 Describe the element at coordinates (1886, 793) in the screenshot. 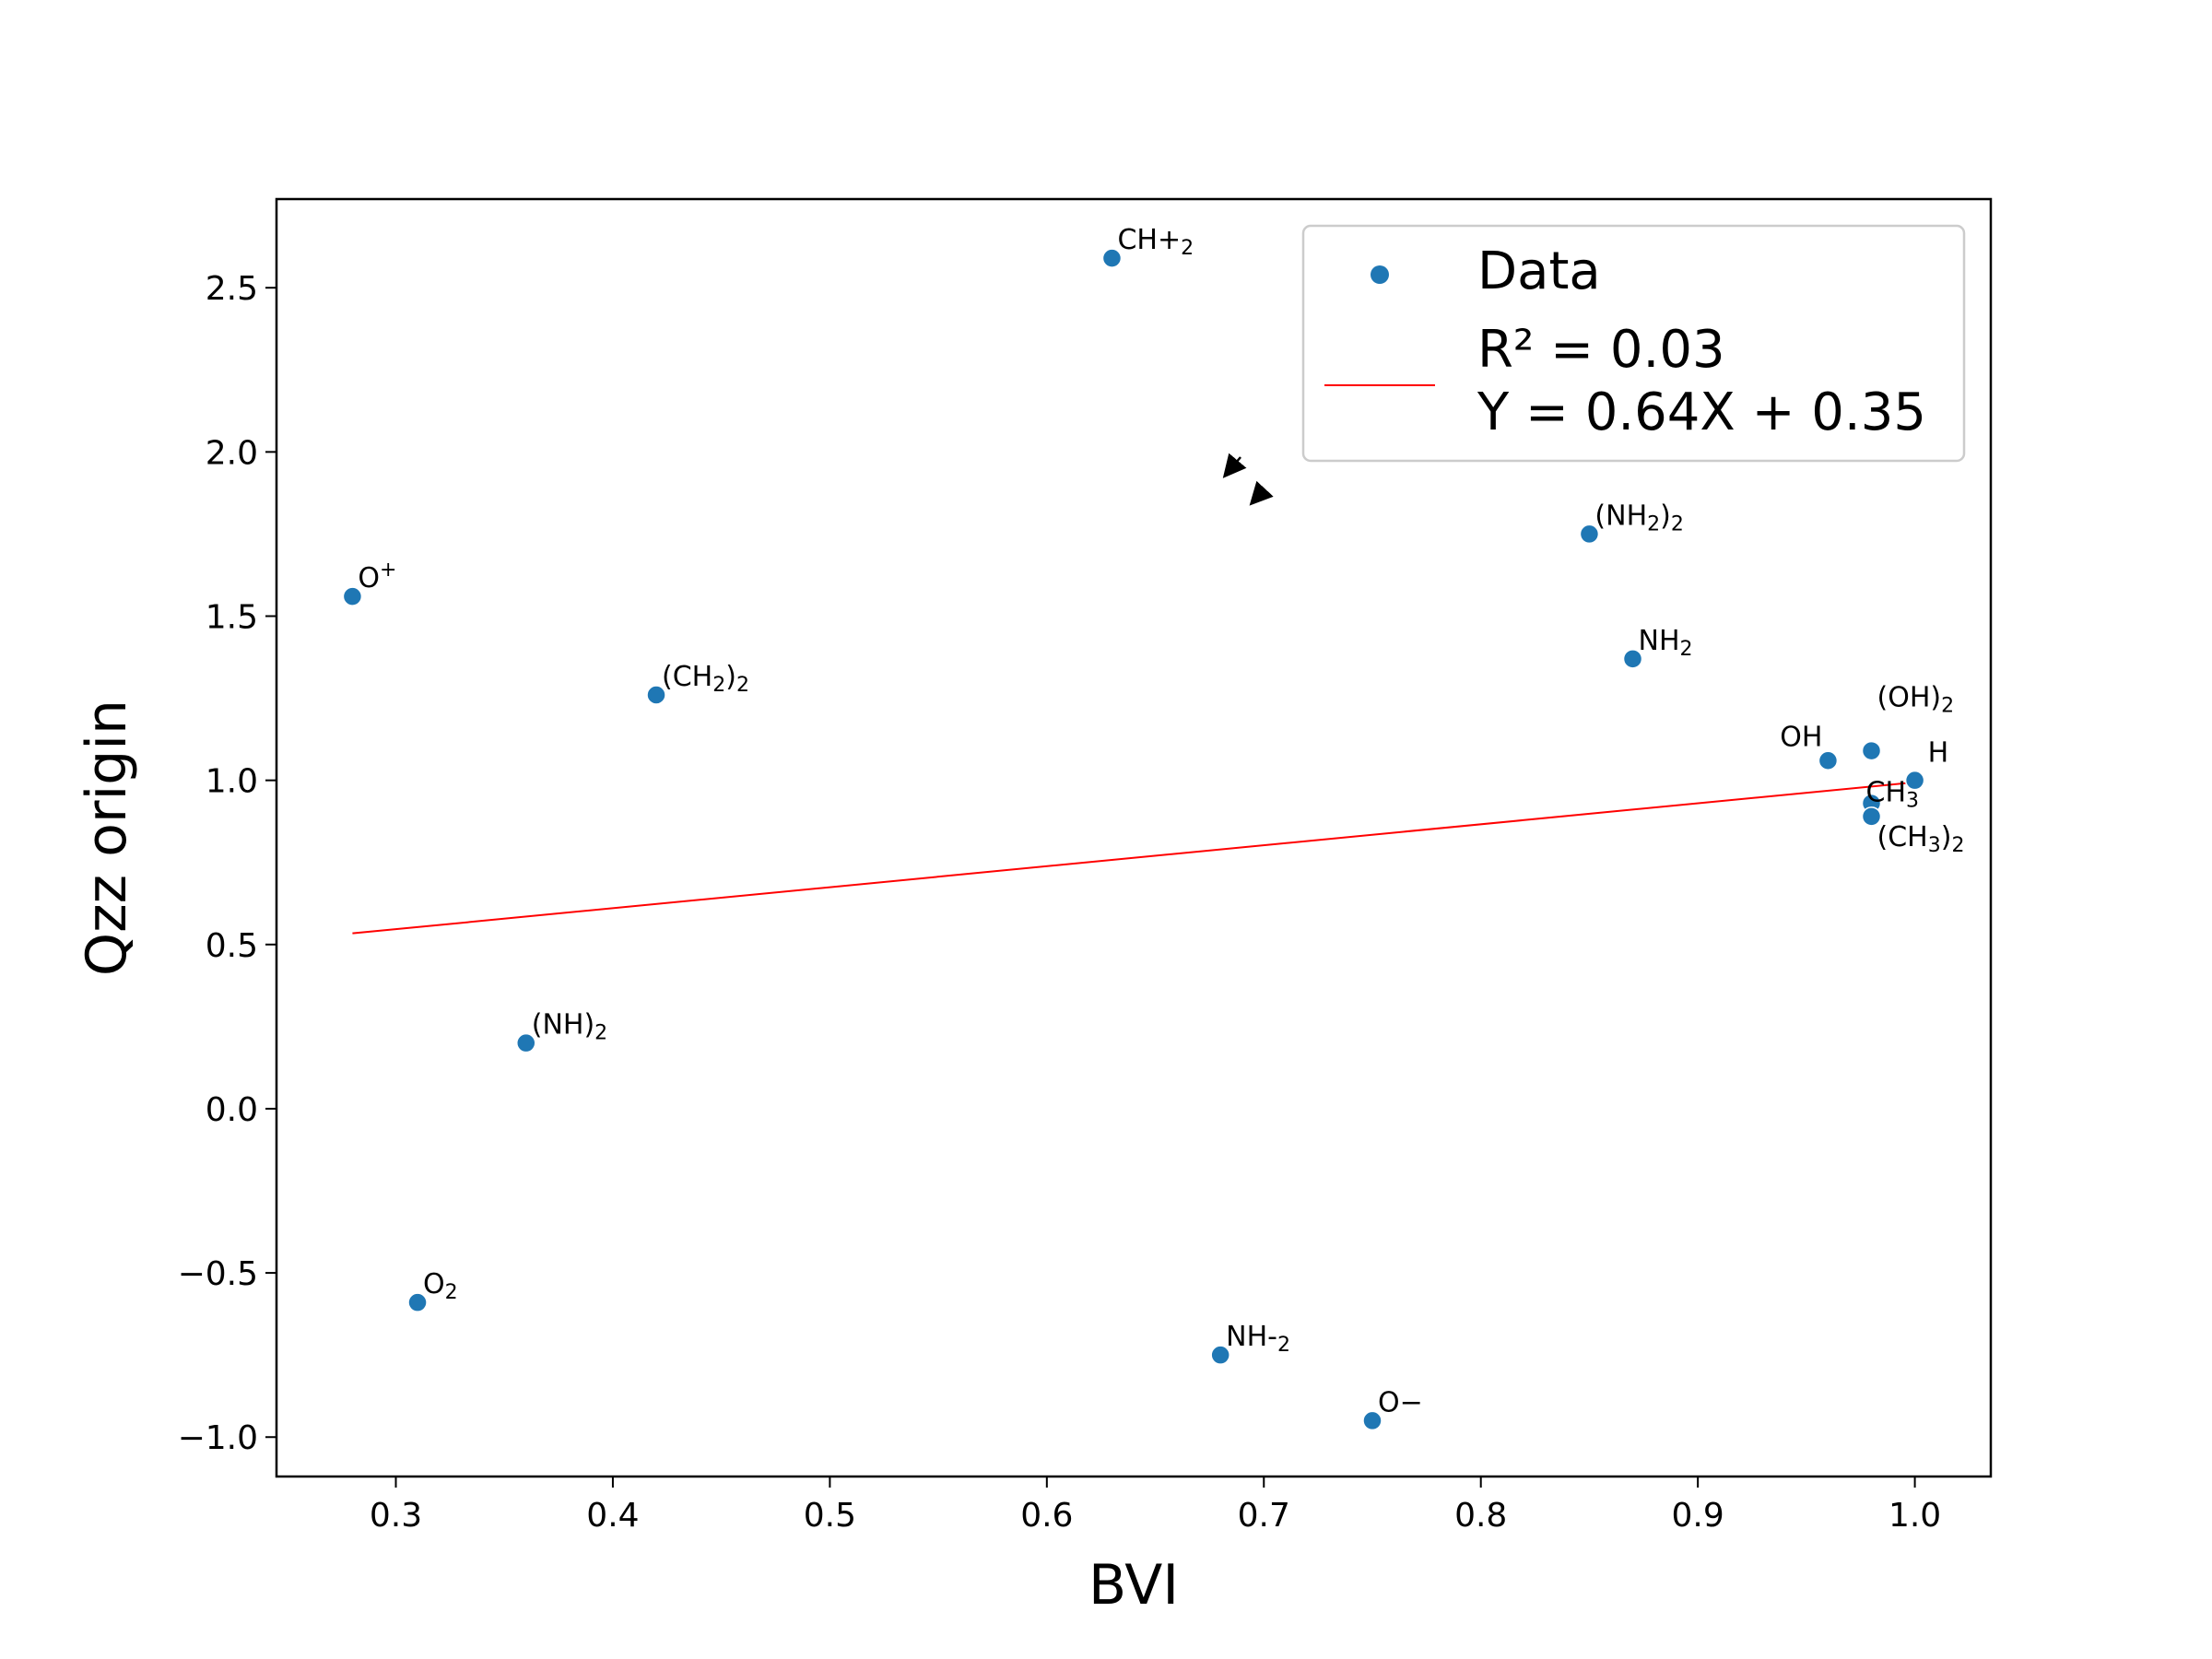

I see `point-label-text: CH` at that location.